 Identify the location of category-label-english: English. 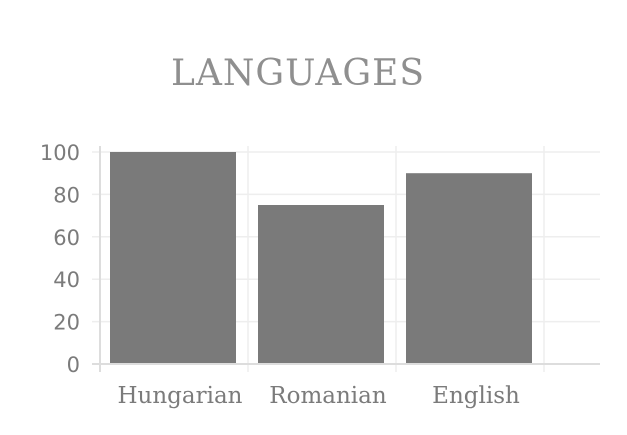
(476, 396).